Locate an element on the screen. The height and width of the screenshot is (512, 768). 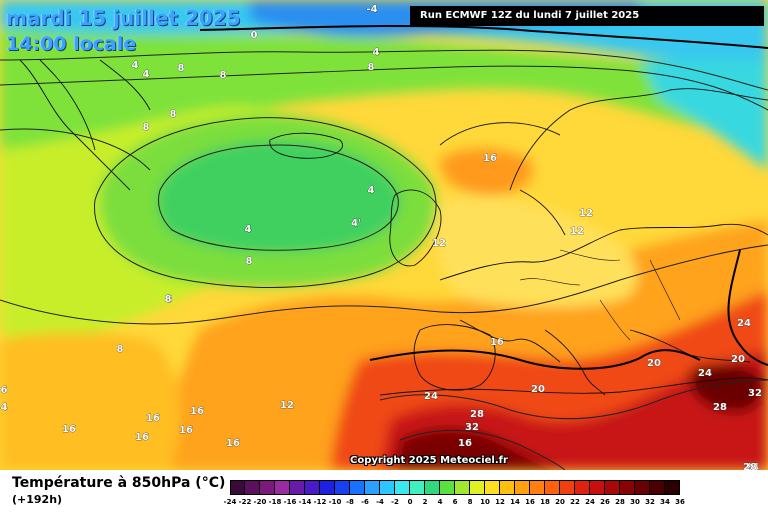
scale-tick-label: 0 is located at coordinates (410, 502).